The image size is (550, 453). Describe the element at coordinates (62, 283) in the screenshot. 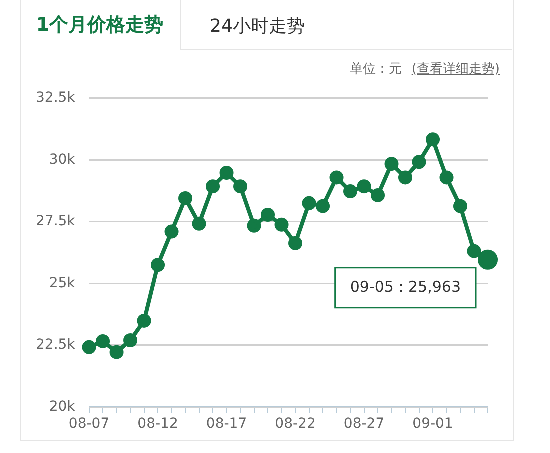

I see `y-tick-label: 25k` at that location.